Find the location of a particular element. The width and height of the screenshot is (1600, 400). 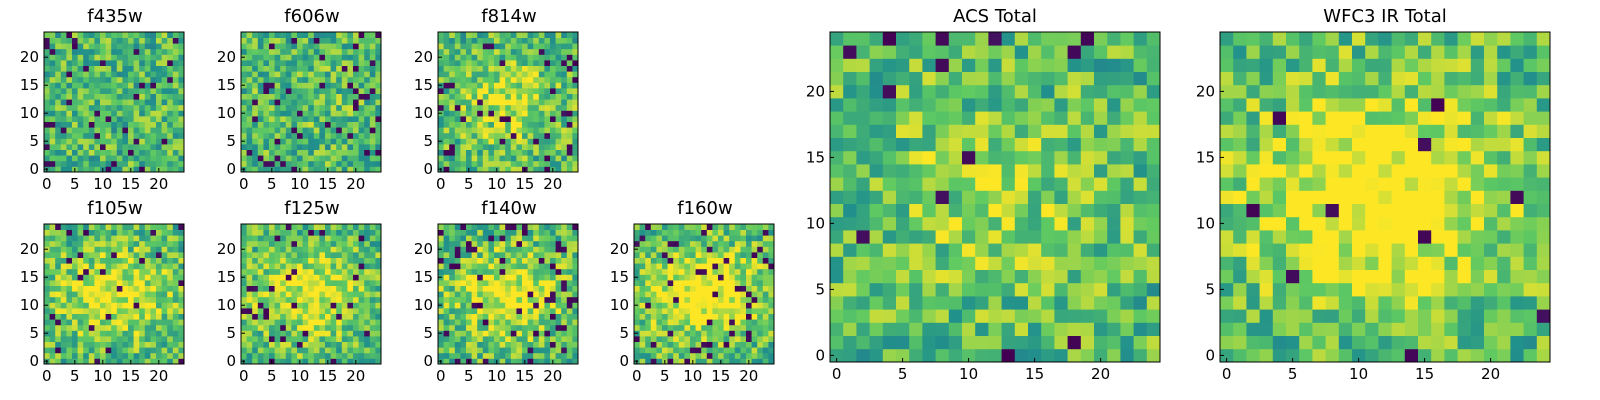

x-tick-label: 0 is located at coordinates (637, 376).